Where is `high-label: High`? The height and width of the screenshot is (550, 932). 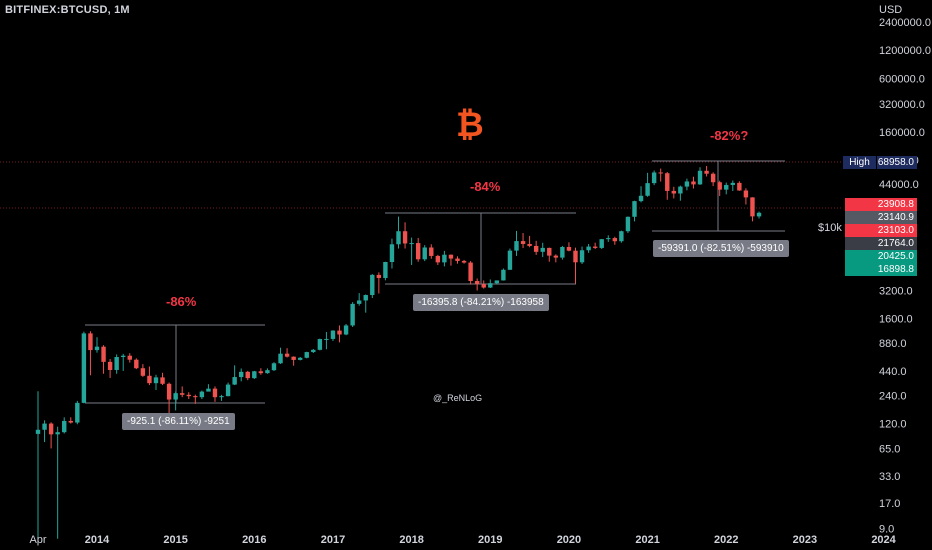 high-label: High is located at coordinates (859, 162).